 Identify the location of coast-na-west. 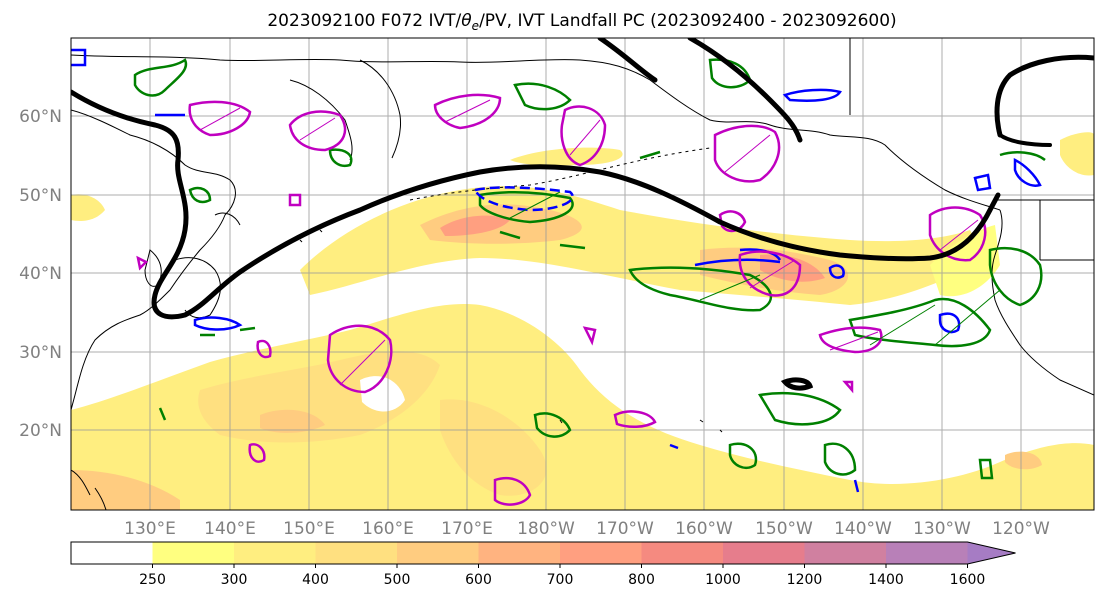
(1042, 302).